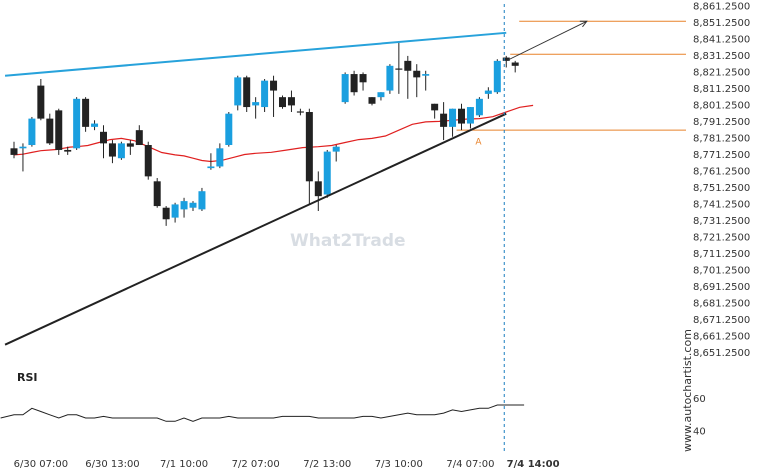  Describe the element at coordinates (399, 464) in the screenshot. I see `time-tick-label: 7/3 10:00` at that location.